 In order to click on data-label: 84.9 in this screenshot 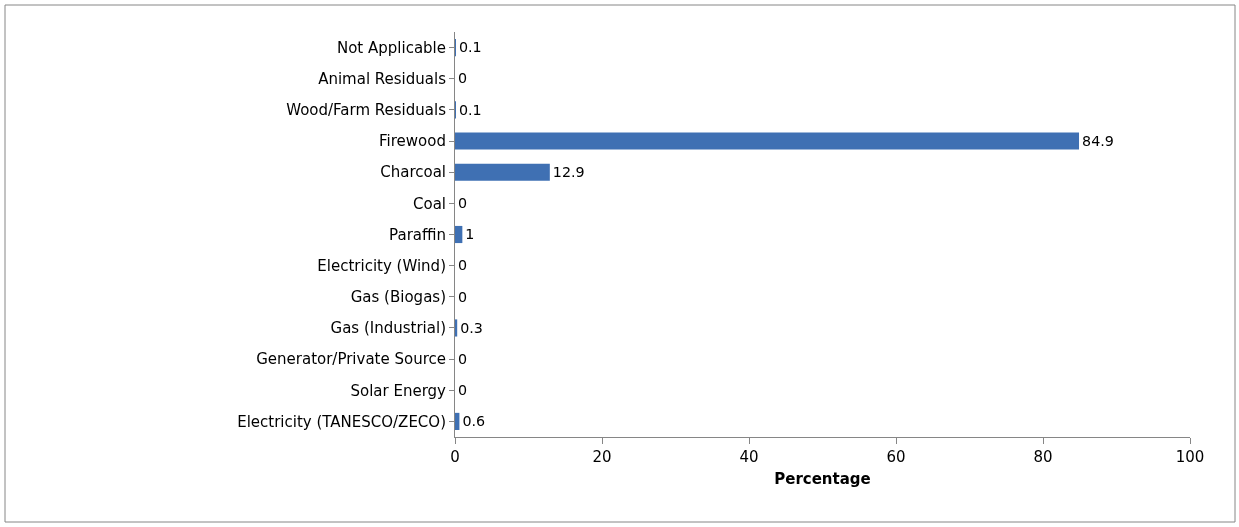, I will do `click(1098, 140)`.